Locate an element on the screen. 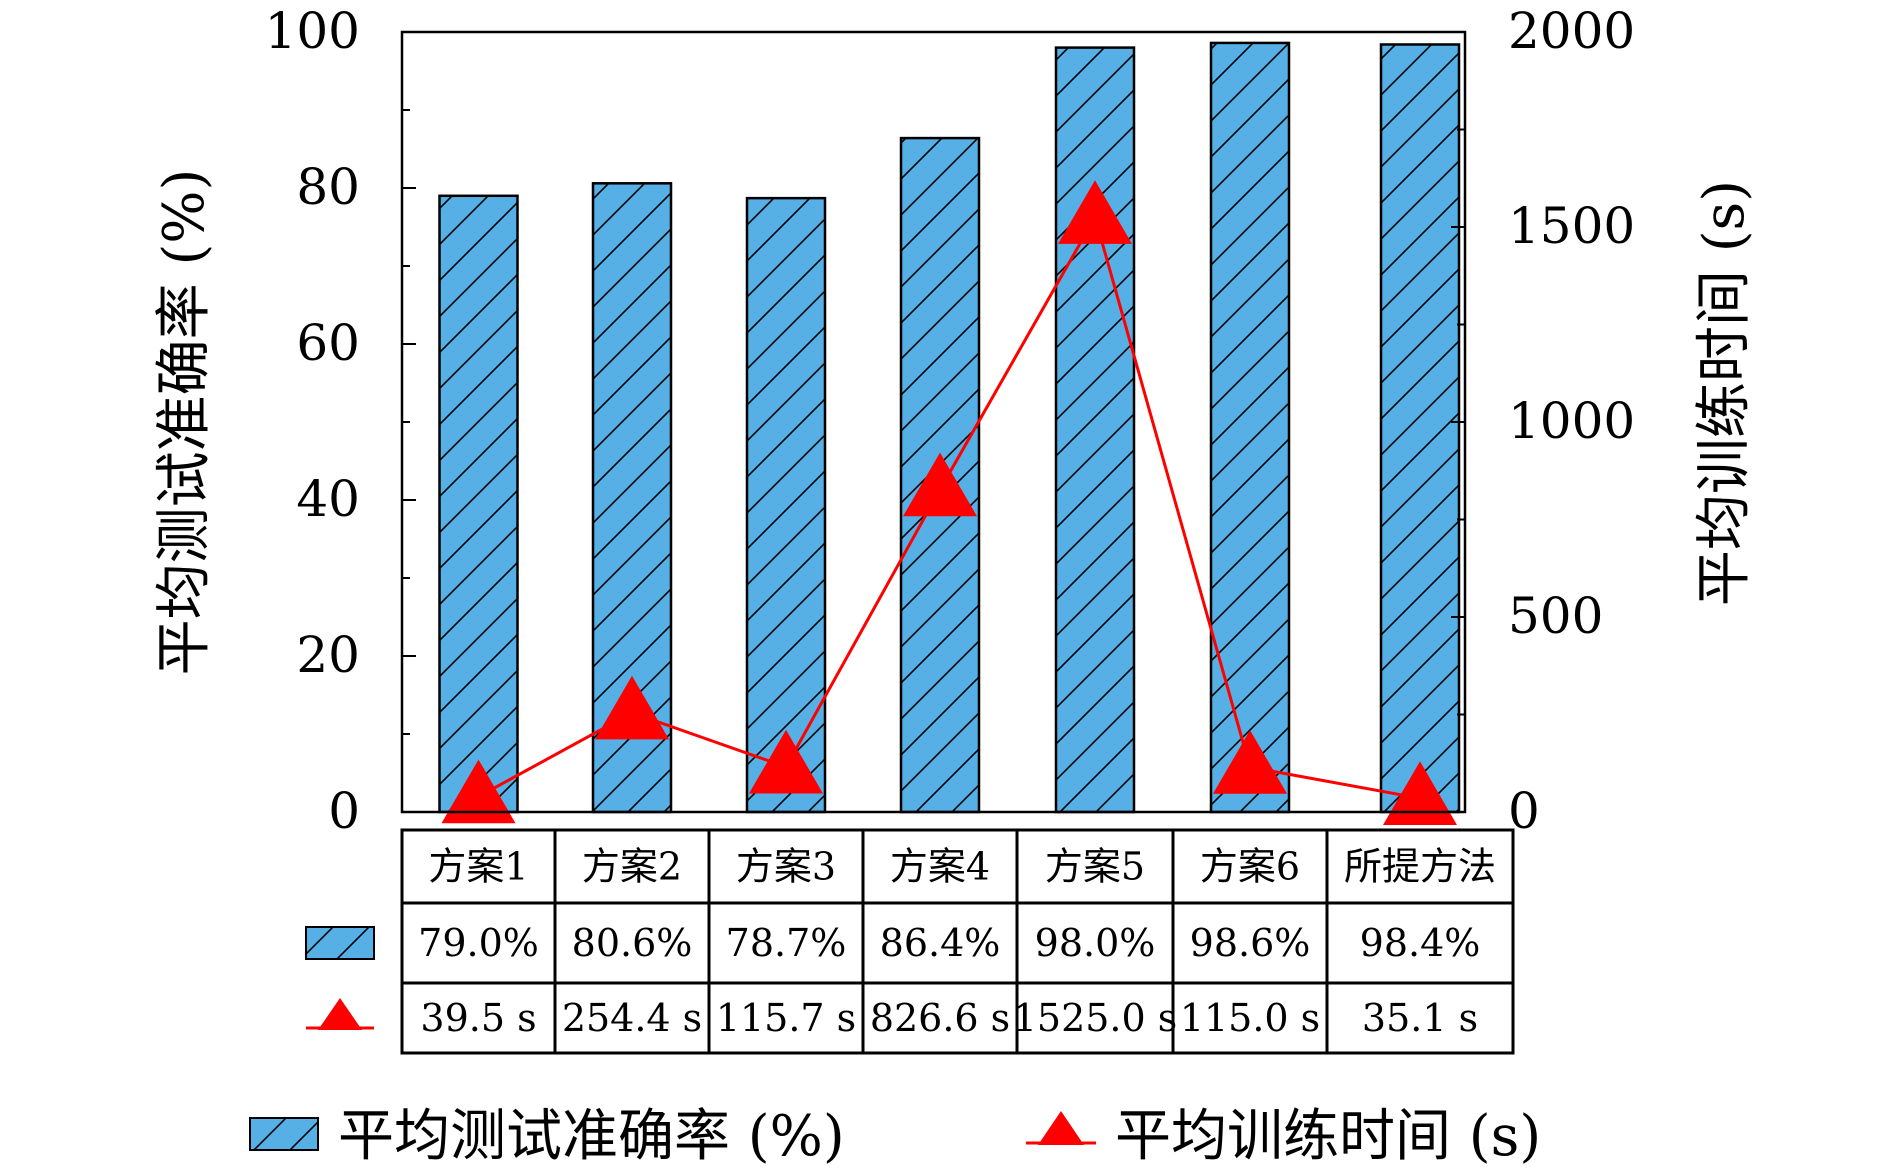 Image resolution: width=1890 pixels, height=1176 pixels. table-time-value: 35.1 s is located at coordinates (1420, 1018).